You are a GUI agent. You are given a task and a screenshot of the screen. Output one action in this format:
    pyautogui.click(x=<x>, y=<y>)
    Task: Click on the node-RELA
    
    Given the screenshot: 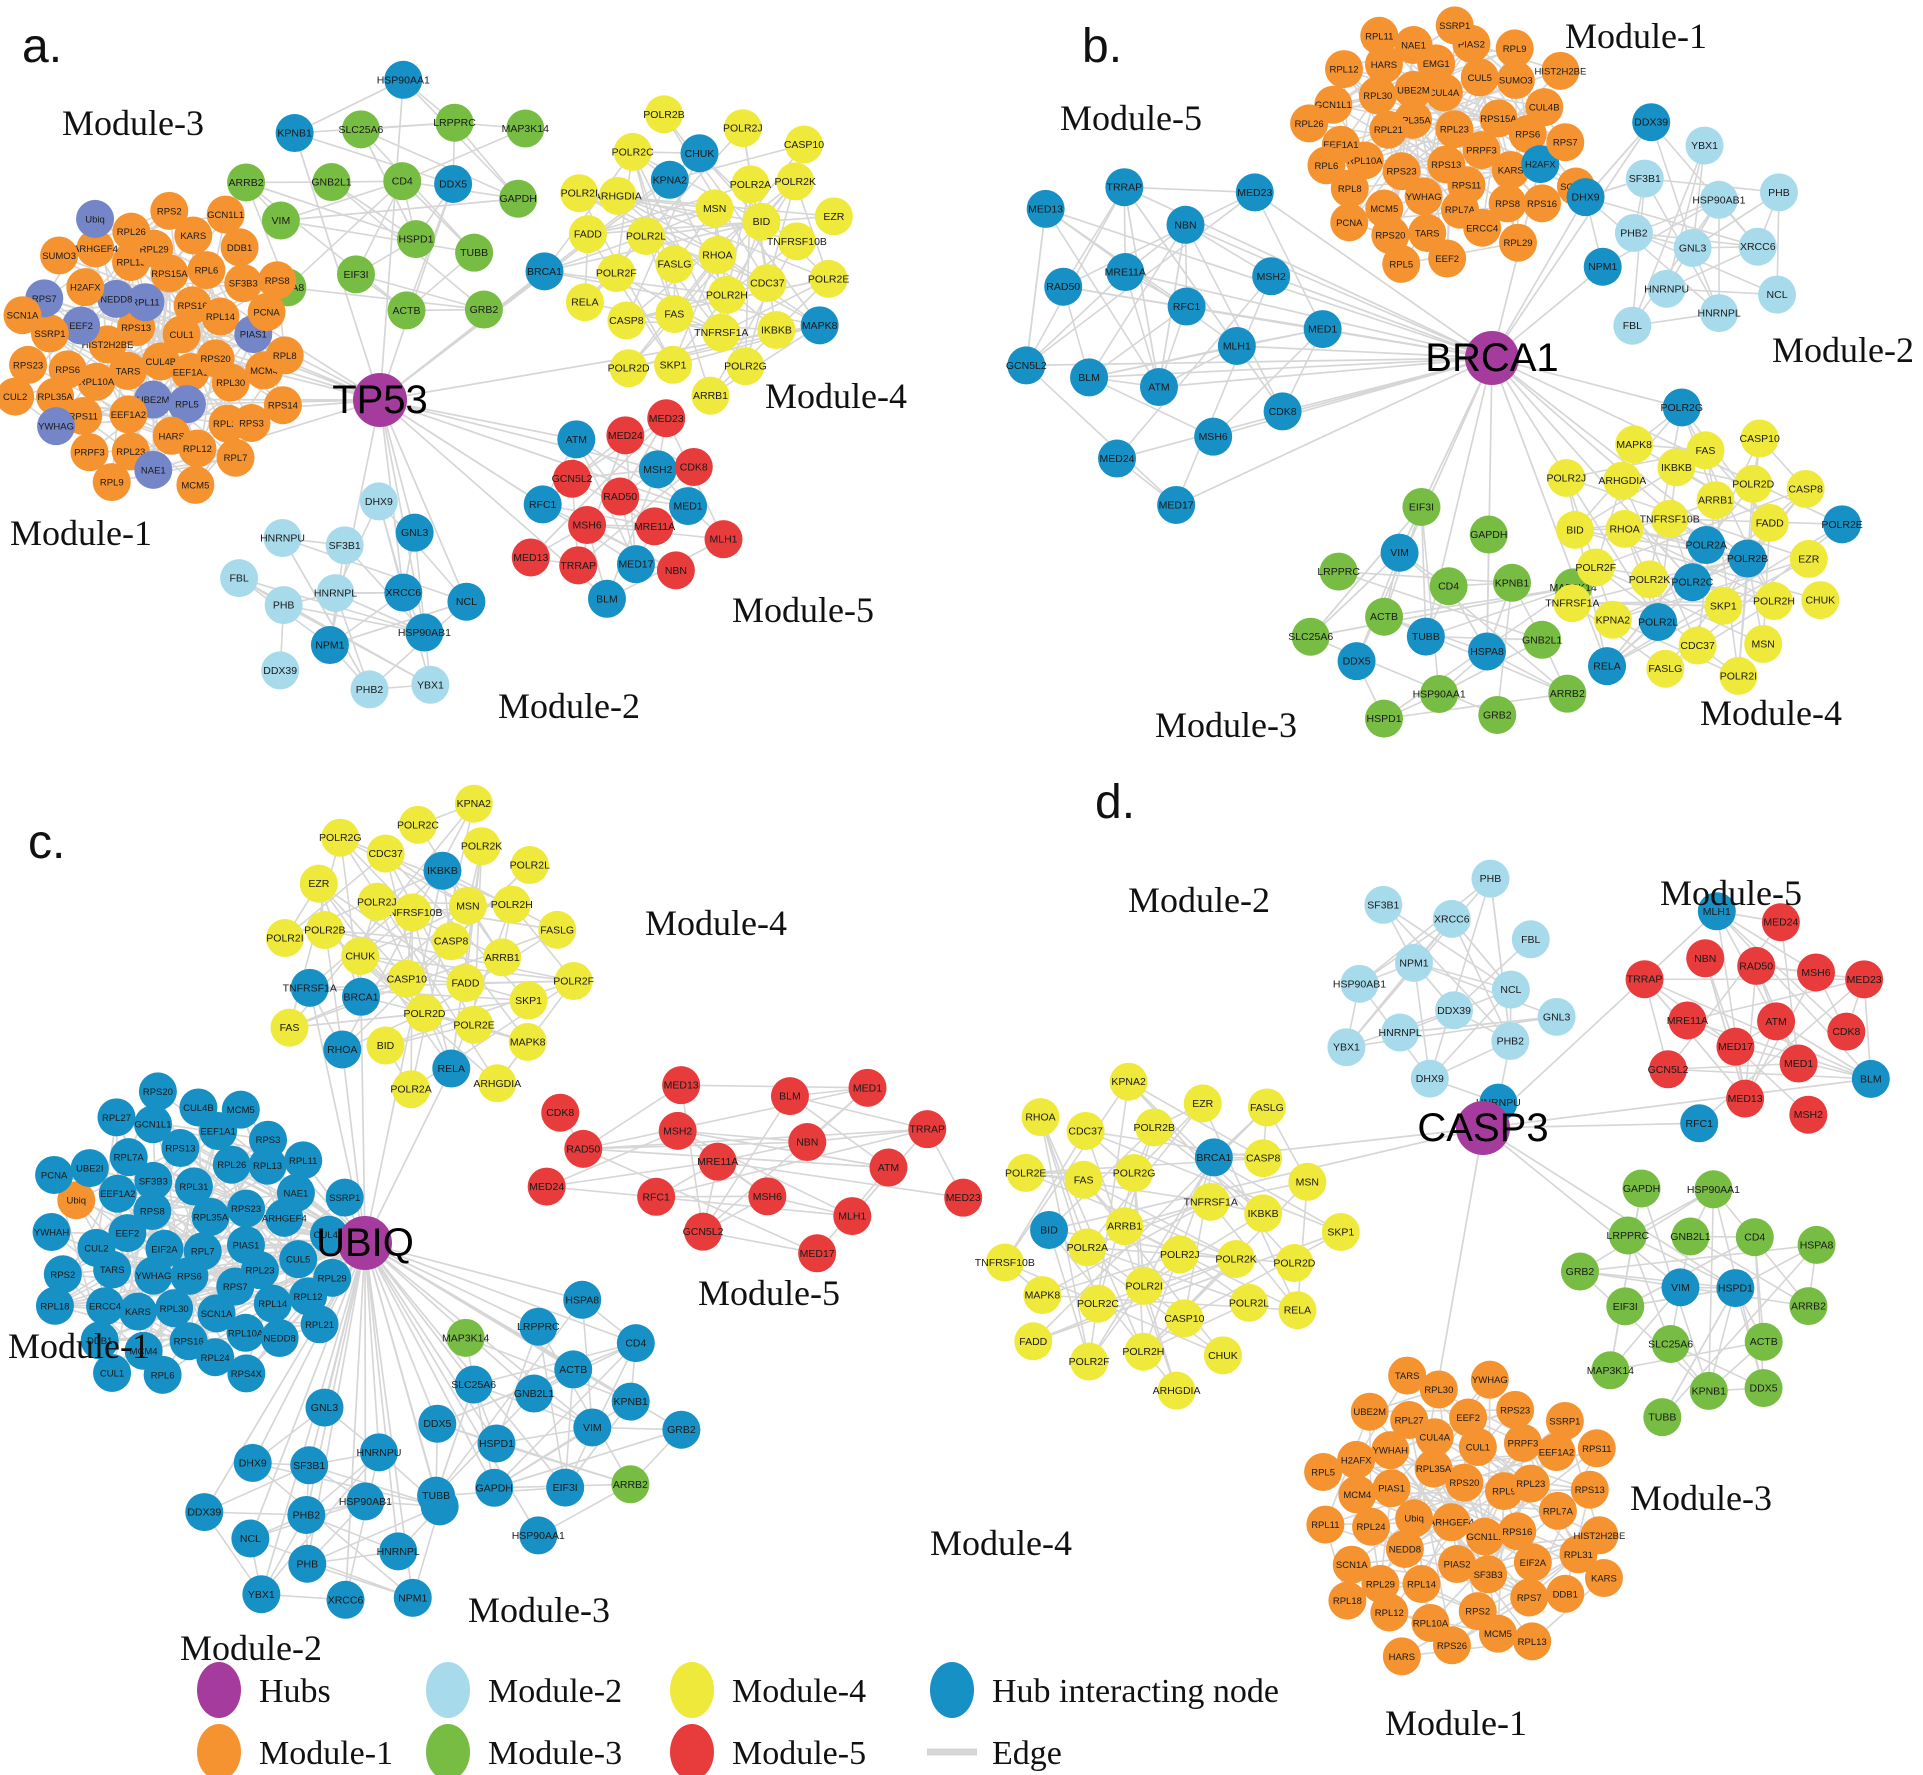 What is the action you would take?
    pyautogui.click(x=1607, y=666)
    